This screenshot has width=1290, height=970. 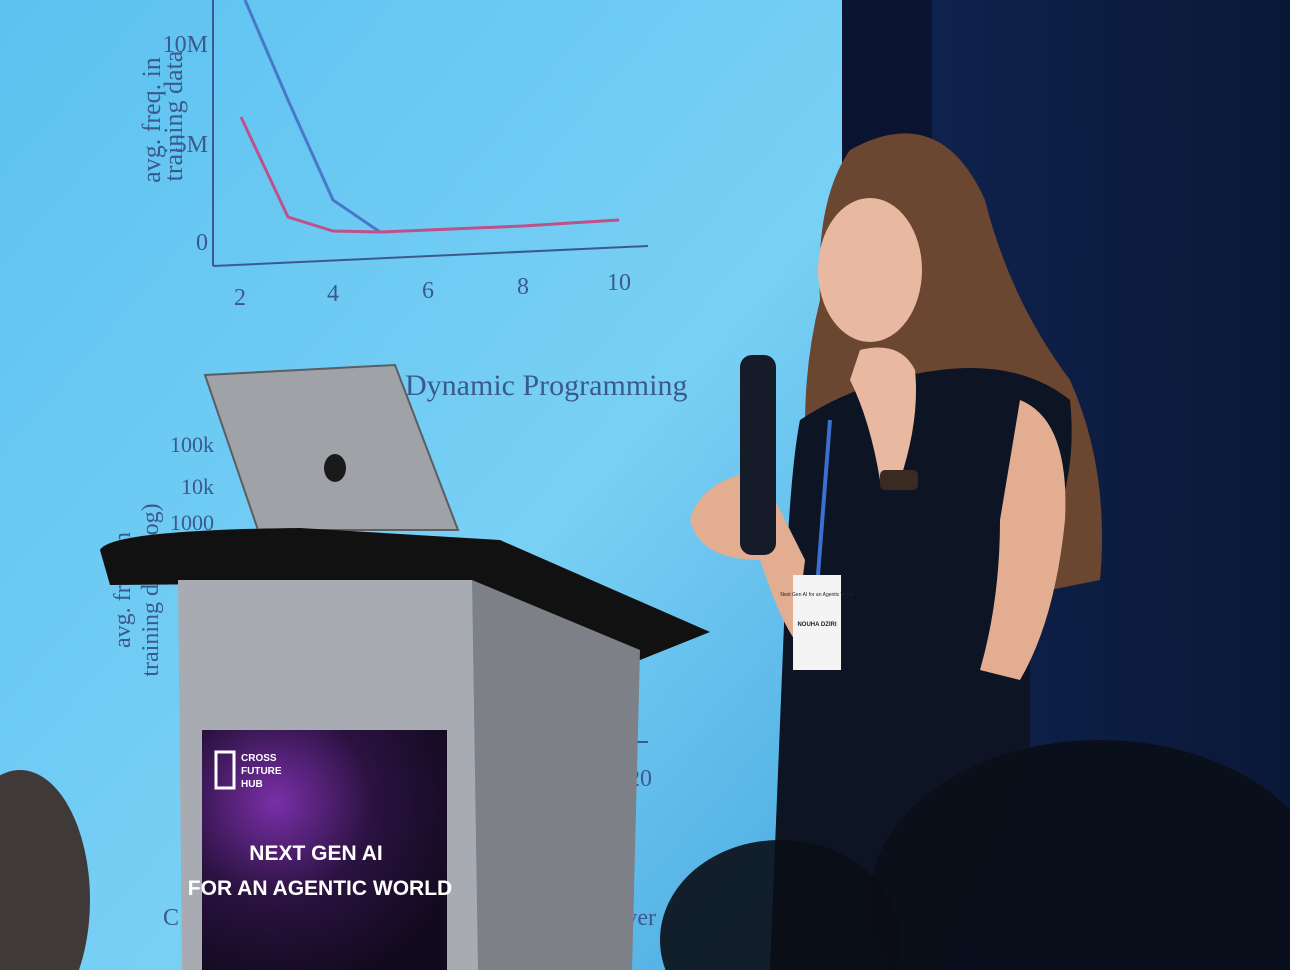 What do you see at coordinates (312, 117) in the screenshot?
I see `line-blue` at bounding box center [312, 117].